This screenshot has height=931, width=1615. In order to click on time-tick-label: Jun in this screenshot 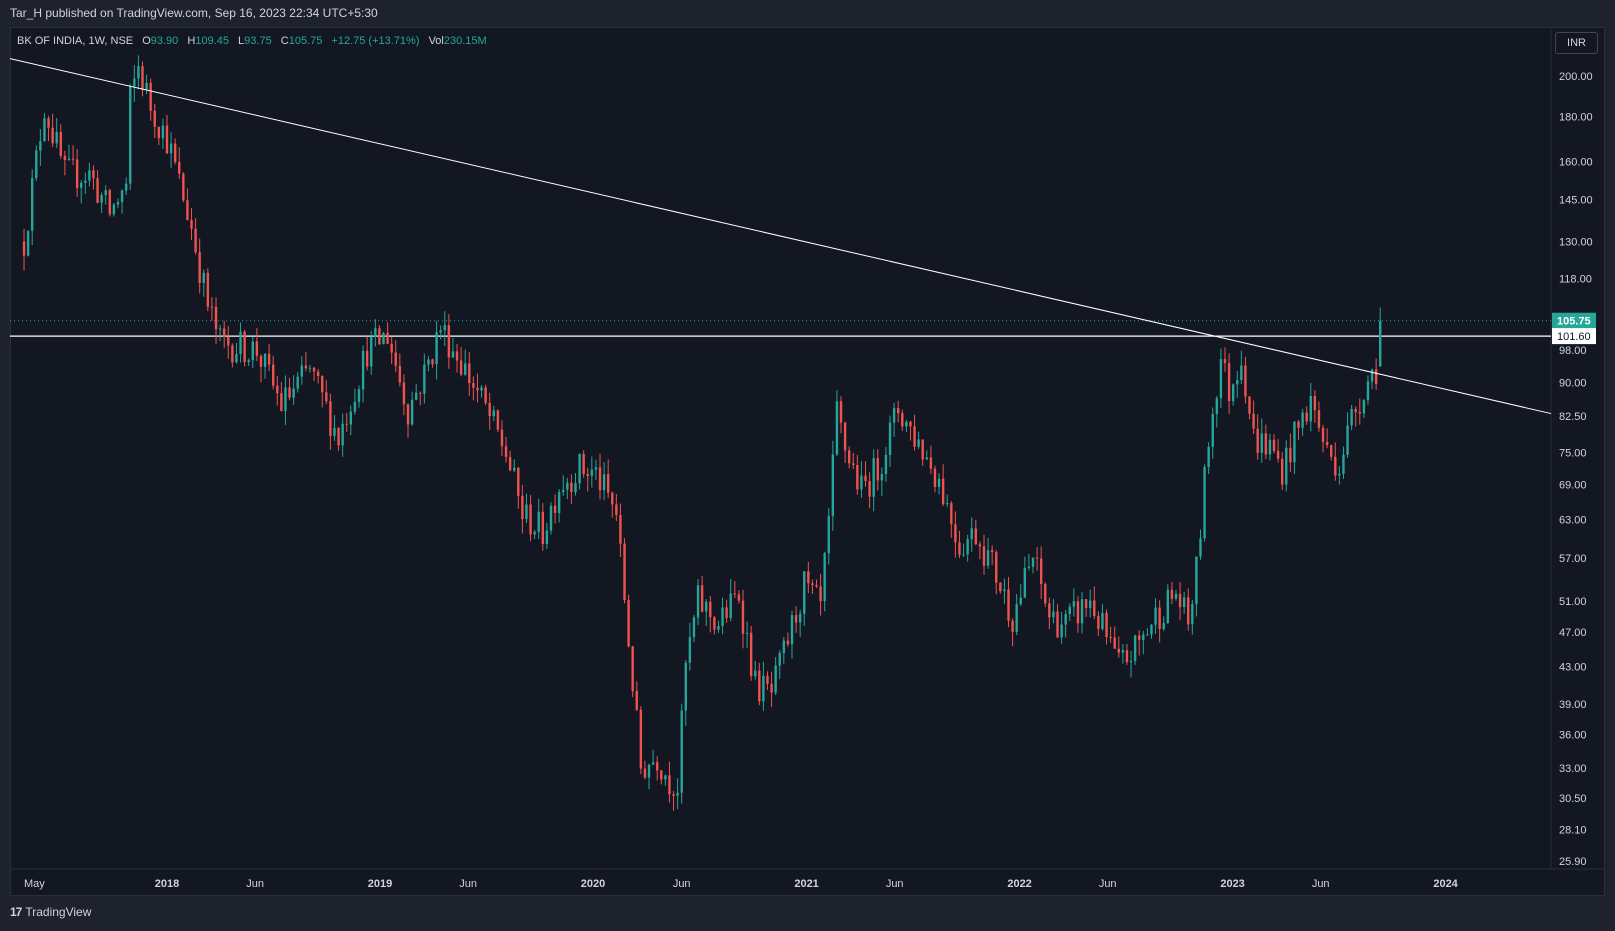, I will do `click(1108, 884)`.